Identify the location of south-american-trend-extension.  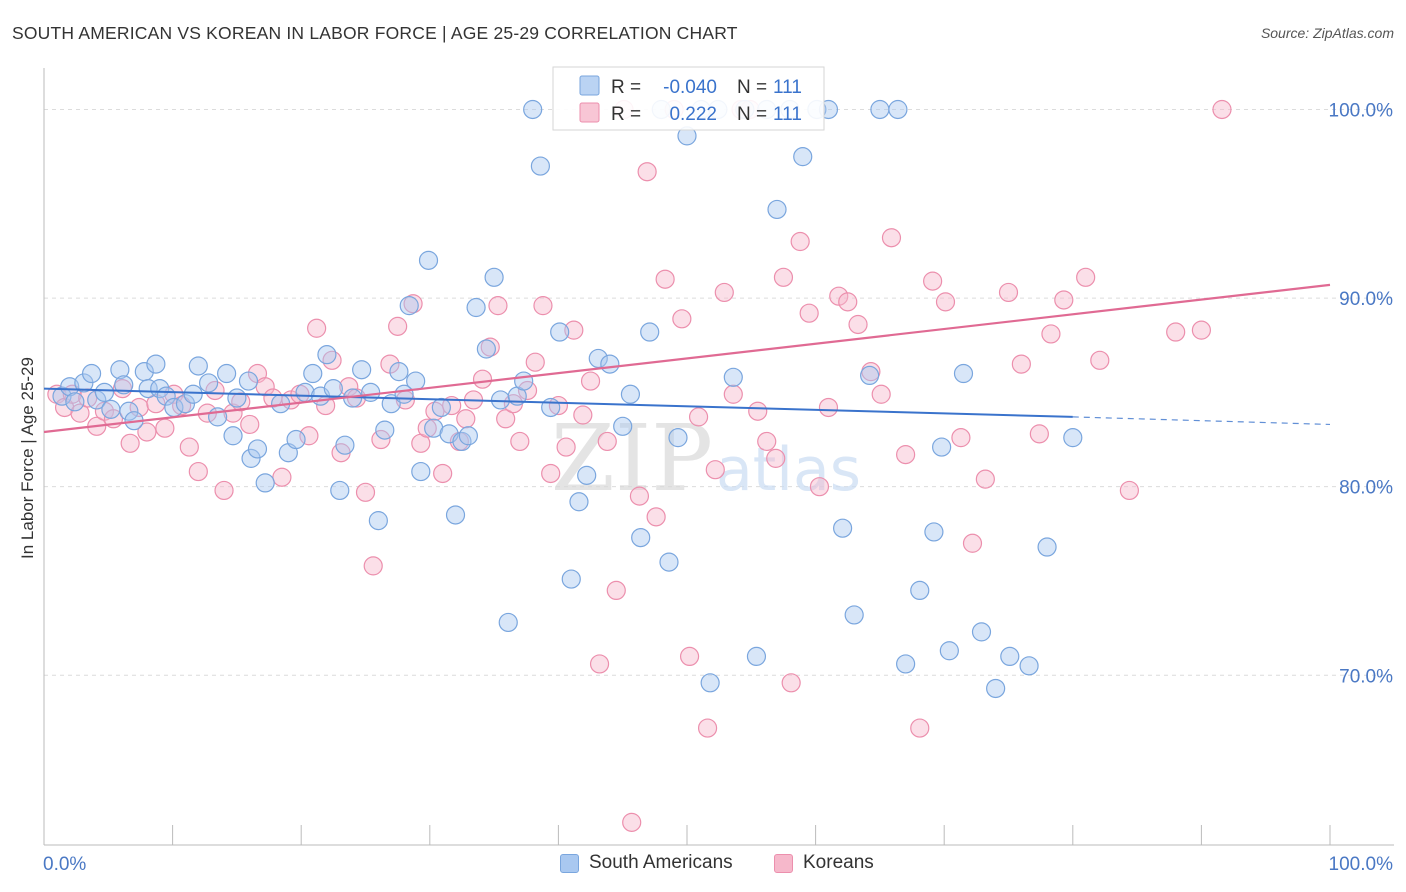
(1201, 421).